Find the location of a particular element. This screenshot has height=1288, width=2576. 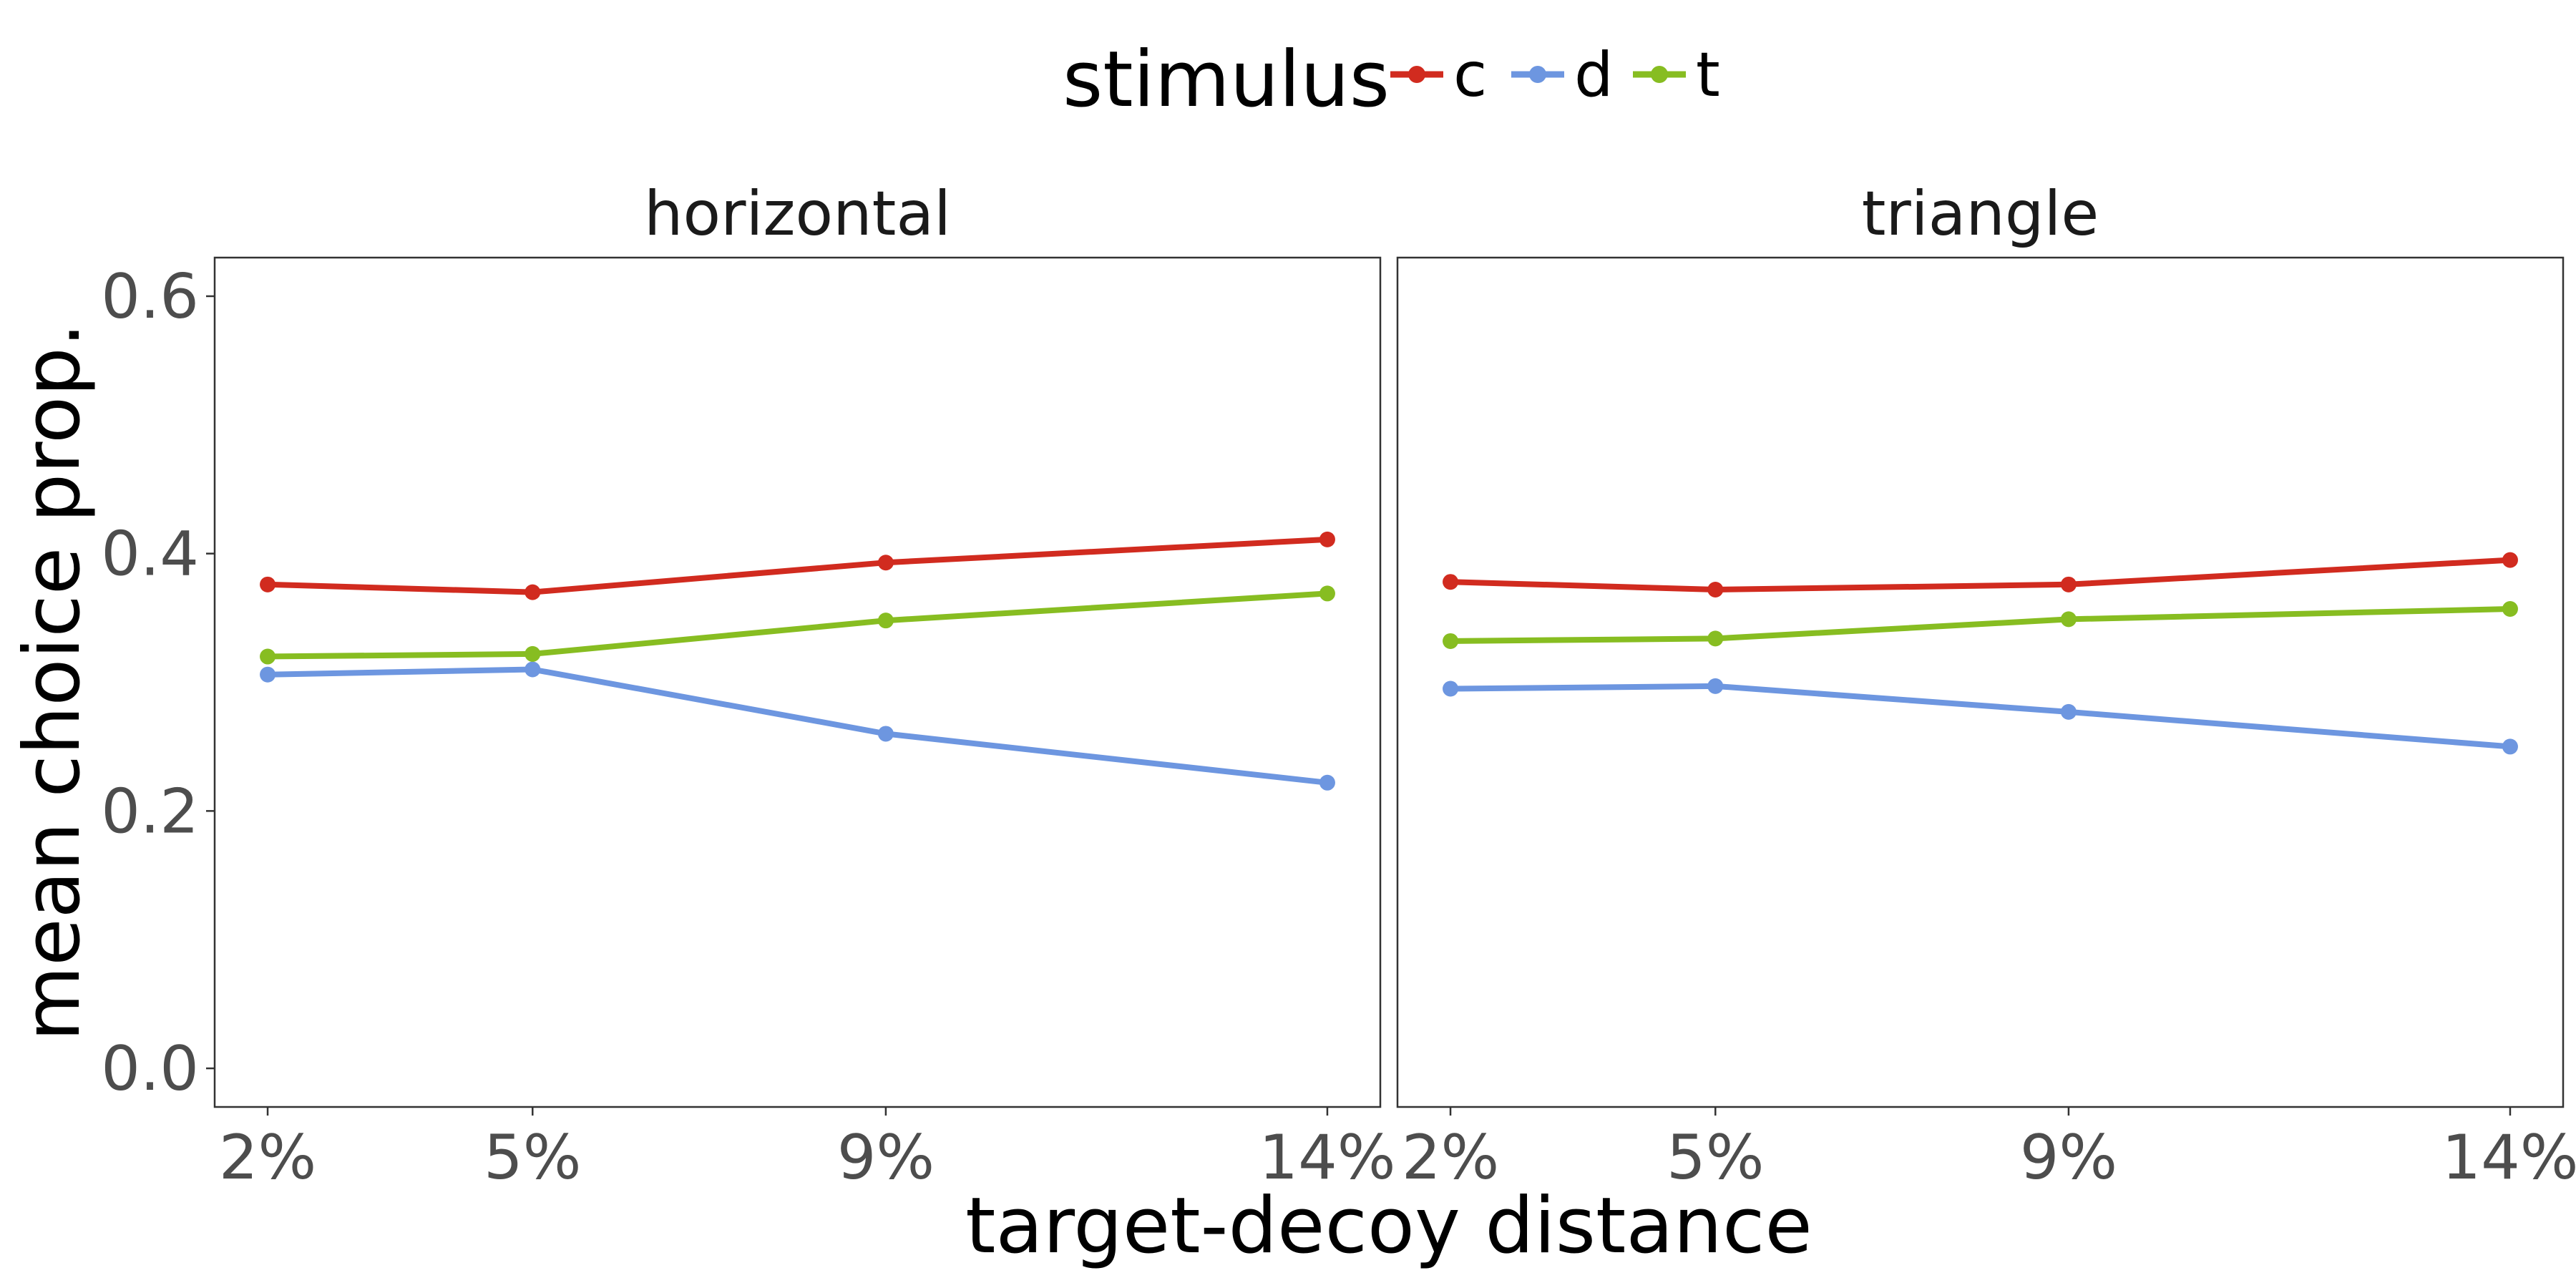

x-axis-title: target-decoy distance is located at coordinates (1389, 1226).